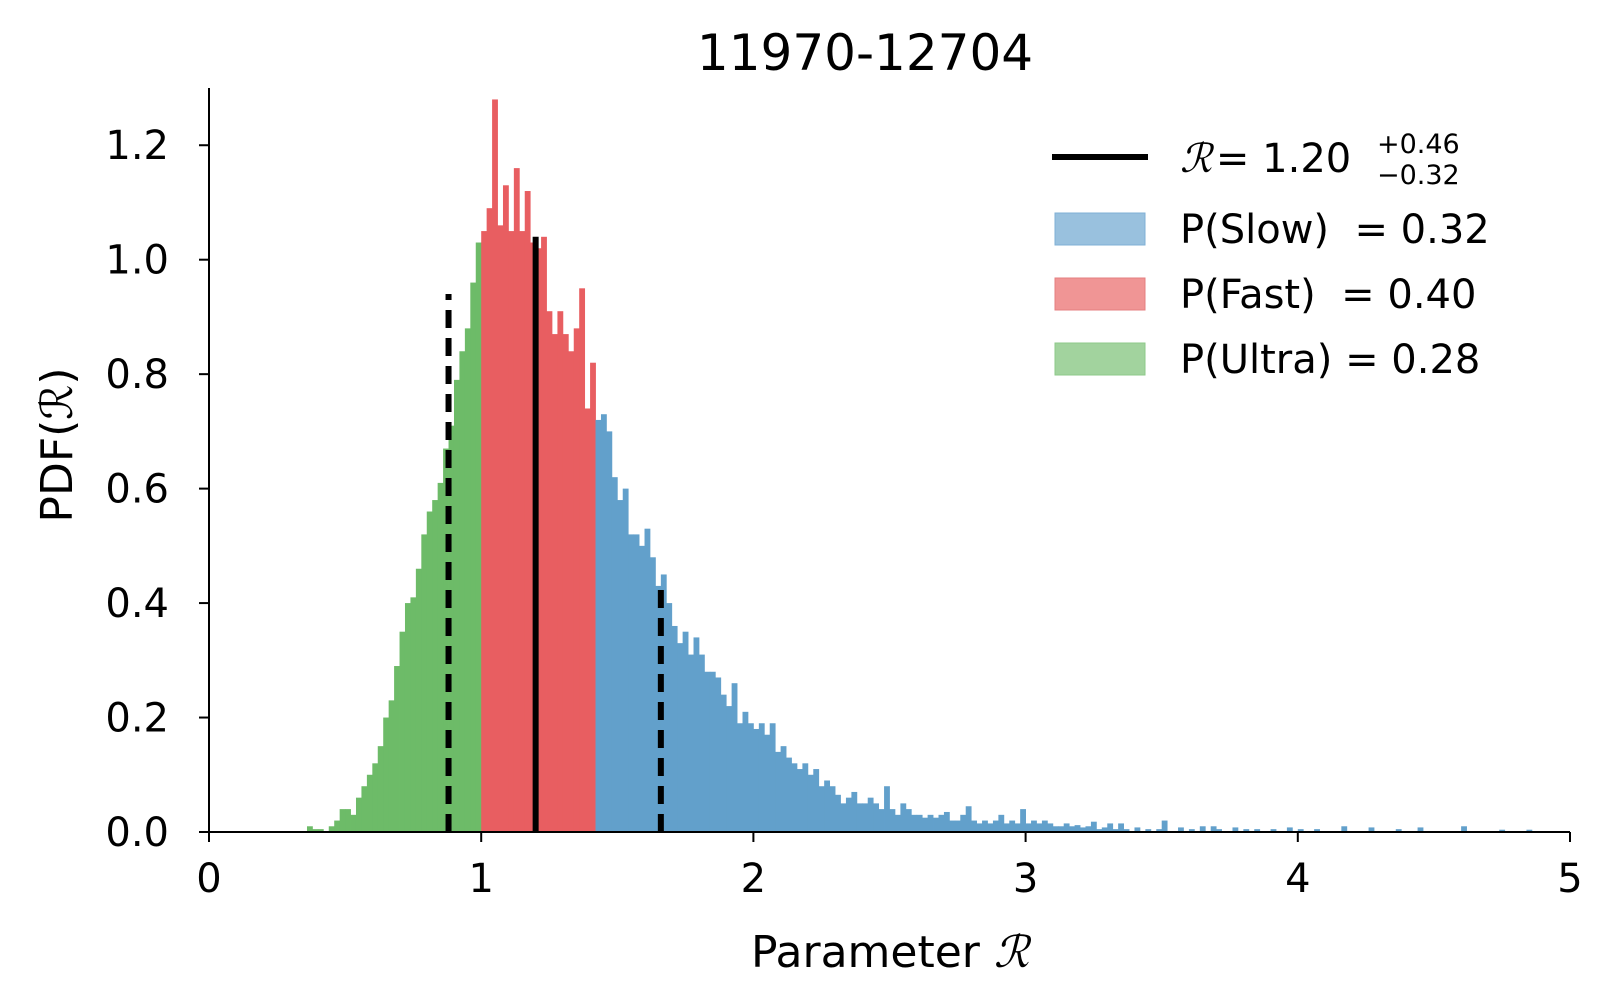 The height and width of the screenshot is (1000, 1600). What do you see at coordinates (137, 375) in the screenshot?
I see `y-tick-label: 0.8` at bounding box center [137, 375].